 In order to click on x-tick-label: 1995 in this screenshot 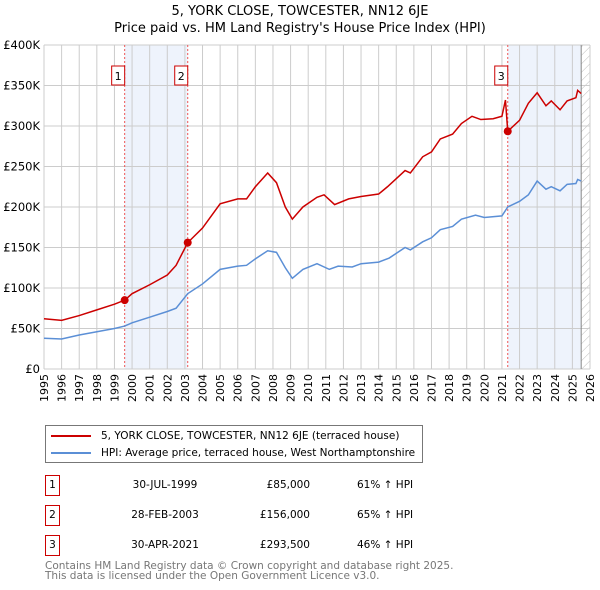, I will do `click(44, 388)`.